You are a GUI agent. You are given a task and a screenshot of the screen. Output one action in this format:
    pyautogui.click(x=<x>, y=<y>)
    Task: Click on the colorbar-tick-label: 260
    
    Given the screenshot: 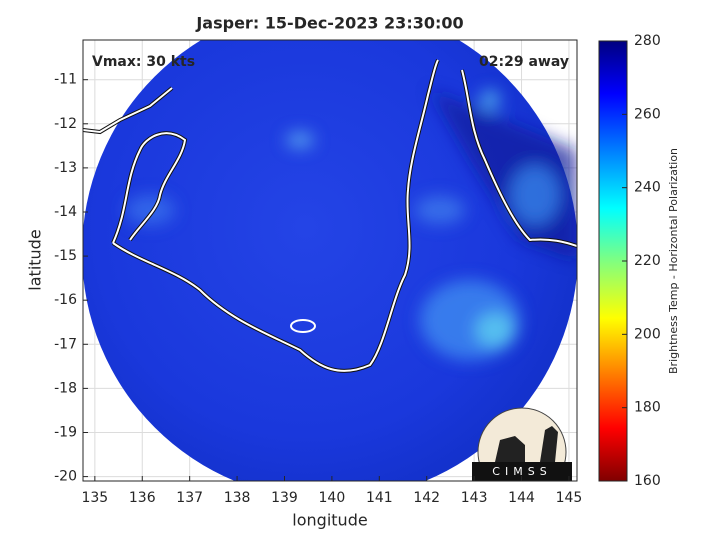 What is the action you would take?
    pyautogui.click(x=647, y=114)
    